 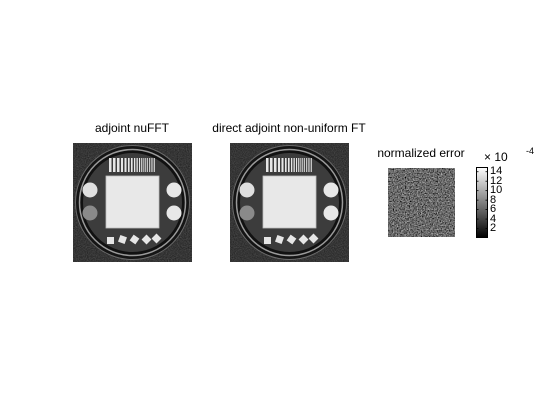 I want to click on colorbar-tick-label: 14, so click(x=496, y=171).